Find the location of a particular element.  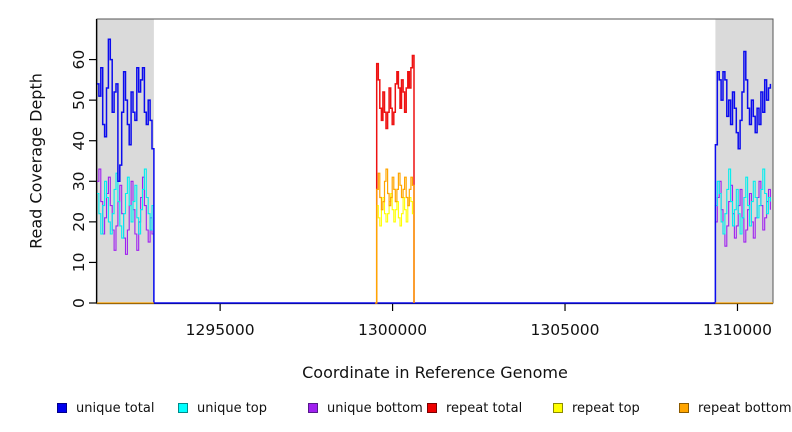

legend-label: unique bottom is located at coordinates (375, 408).